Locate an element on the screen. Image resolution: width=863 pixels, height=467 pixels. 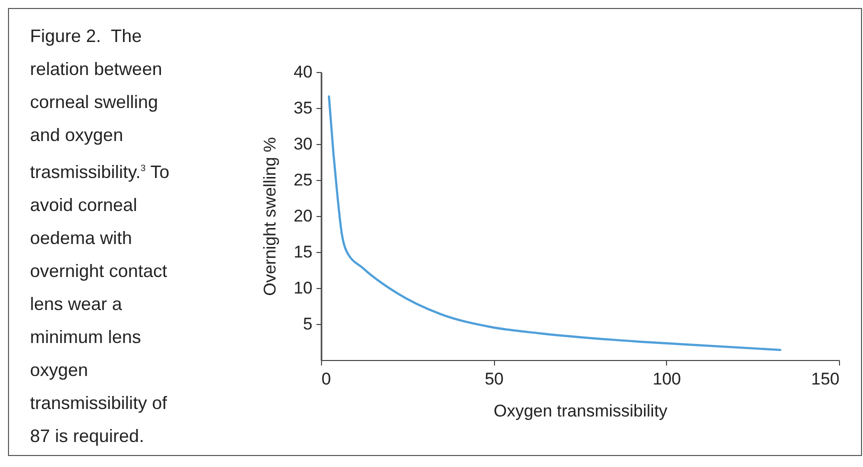
x-tick-label: 0 is located at coordinates (326, 379).